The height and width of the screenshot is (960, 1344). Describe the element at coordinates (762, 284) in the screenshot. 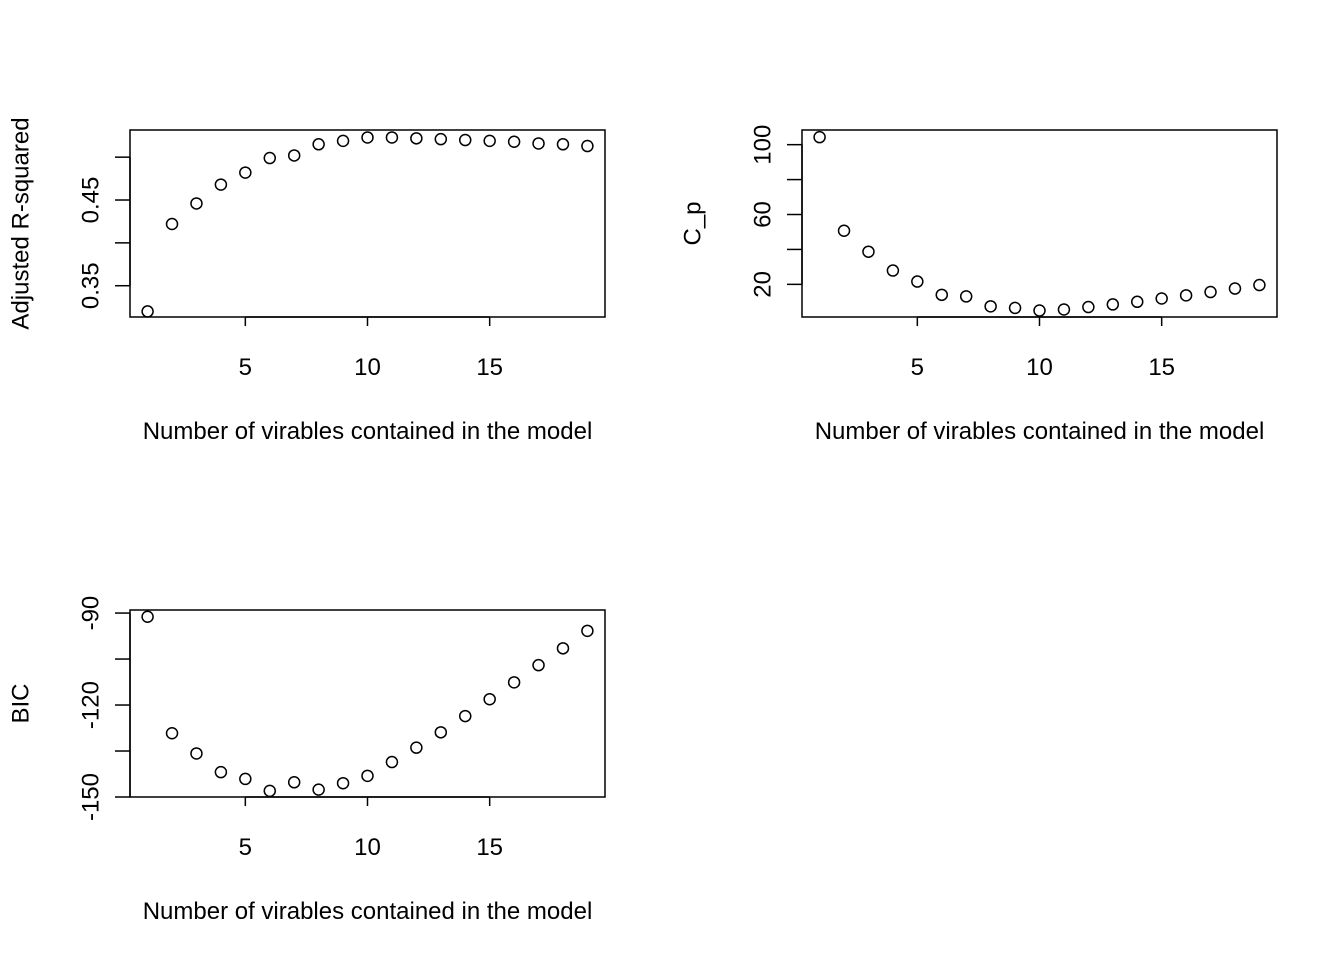

I see `y-tick-label: 20` at that location.